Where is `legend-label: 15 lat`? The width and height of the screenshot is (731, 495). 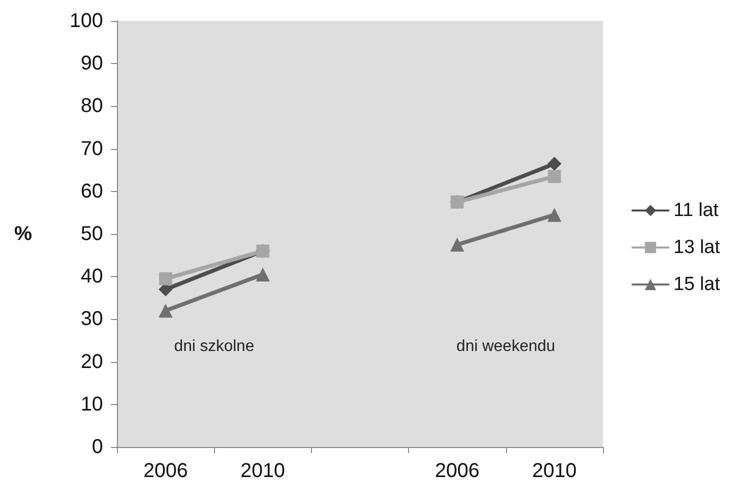
legend-label: 15 lat is located at coordinates (697, 284).